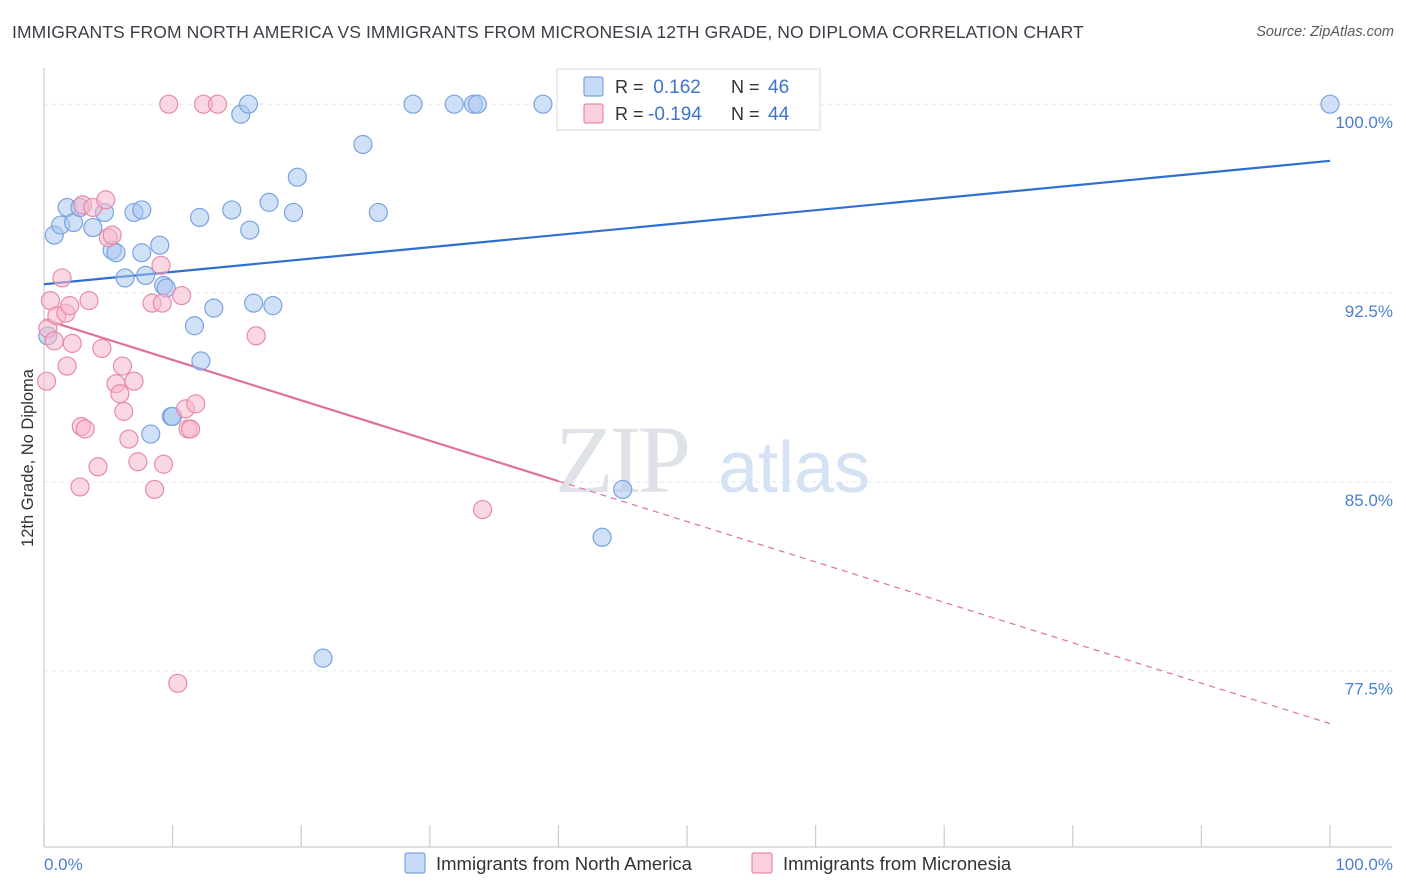 The height and width of the screenshot is (892, 1406). What do you see at coordinates (1325, 32) in the screenshot?
I see `chart-source: Source: ZipAtlas.com` at bounding box center [1325, 32].